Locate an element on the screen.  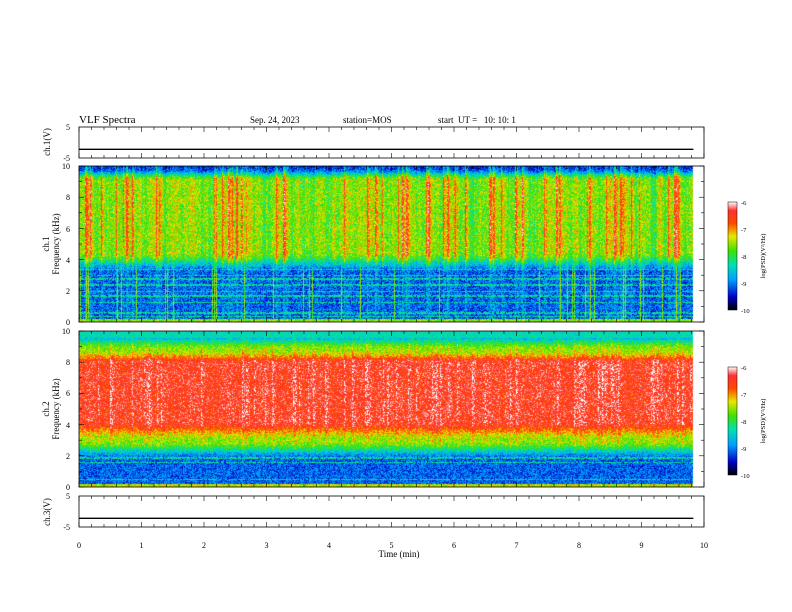
ch2-colorbar-tick-m7: -7 is located at coordinates (744, 395).